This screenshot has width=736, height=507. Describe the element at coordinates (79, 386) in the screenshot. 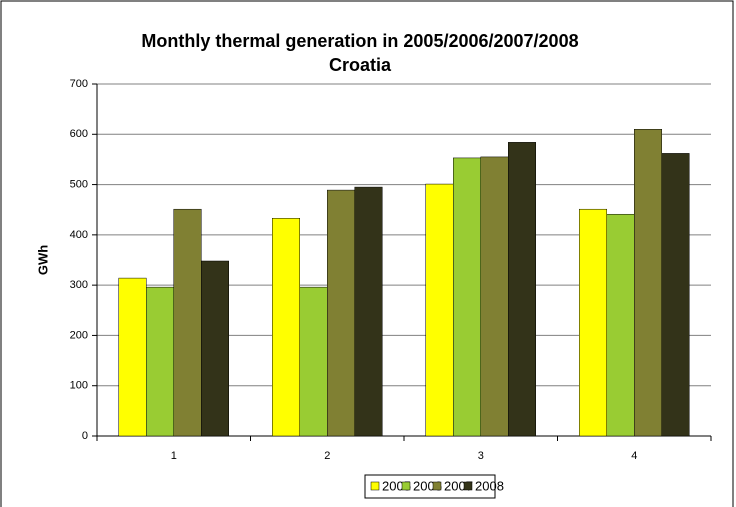

I see `y-tick-label: 100` at that location.